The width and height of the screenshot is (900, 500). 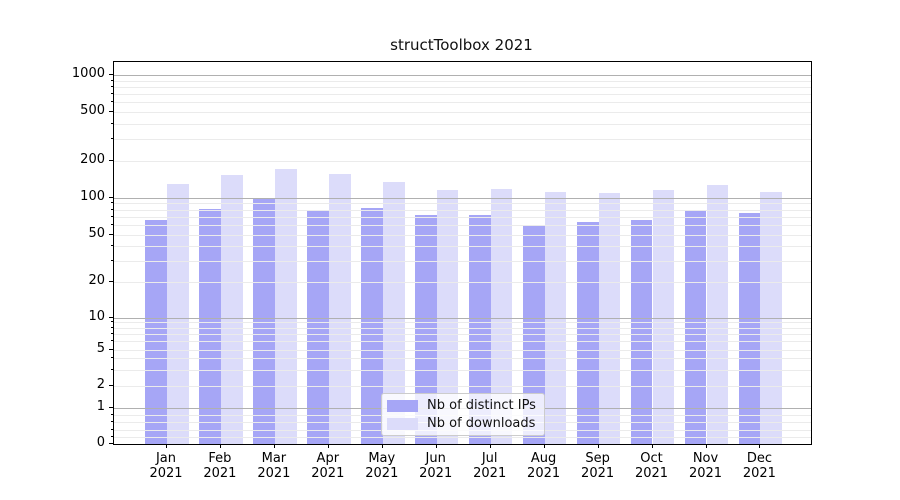 What do you see at coordinates (652, 446) in the screenshot?
I see `x-tick-mark-oct` at bounding box center [652, 446].